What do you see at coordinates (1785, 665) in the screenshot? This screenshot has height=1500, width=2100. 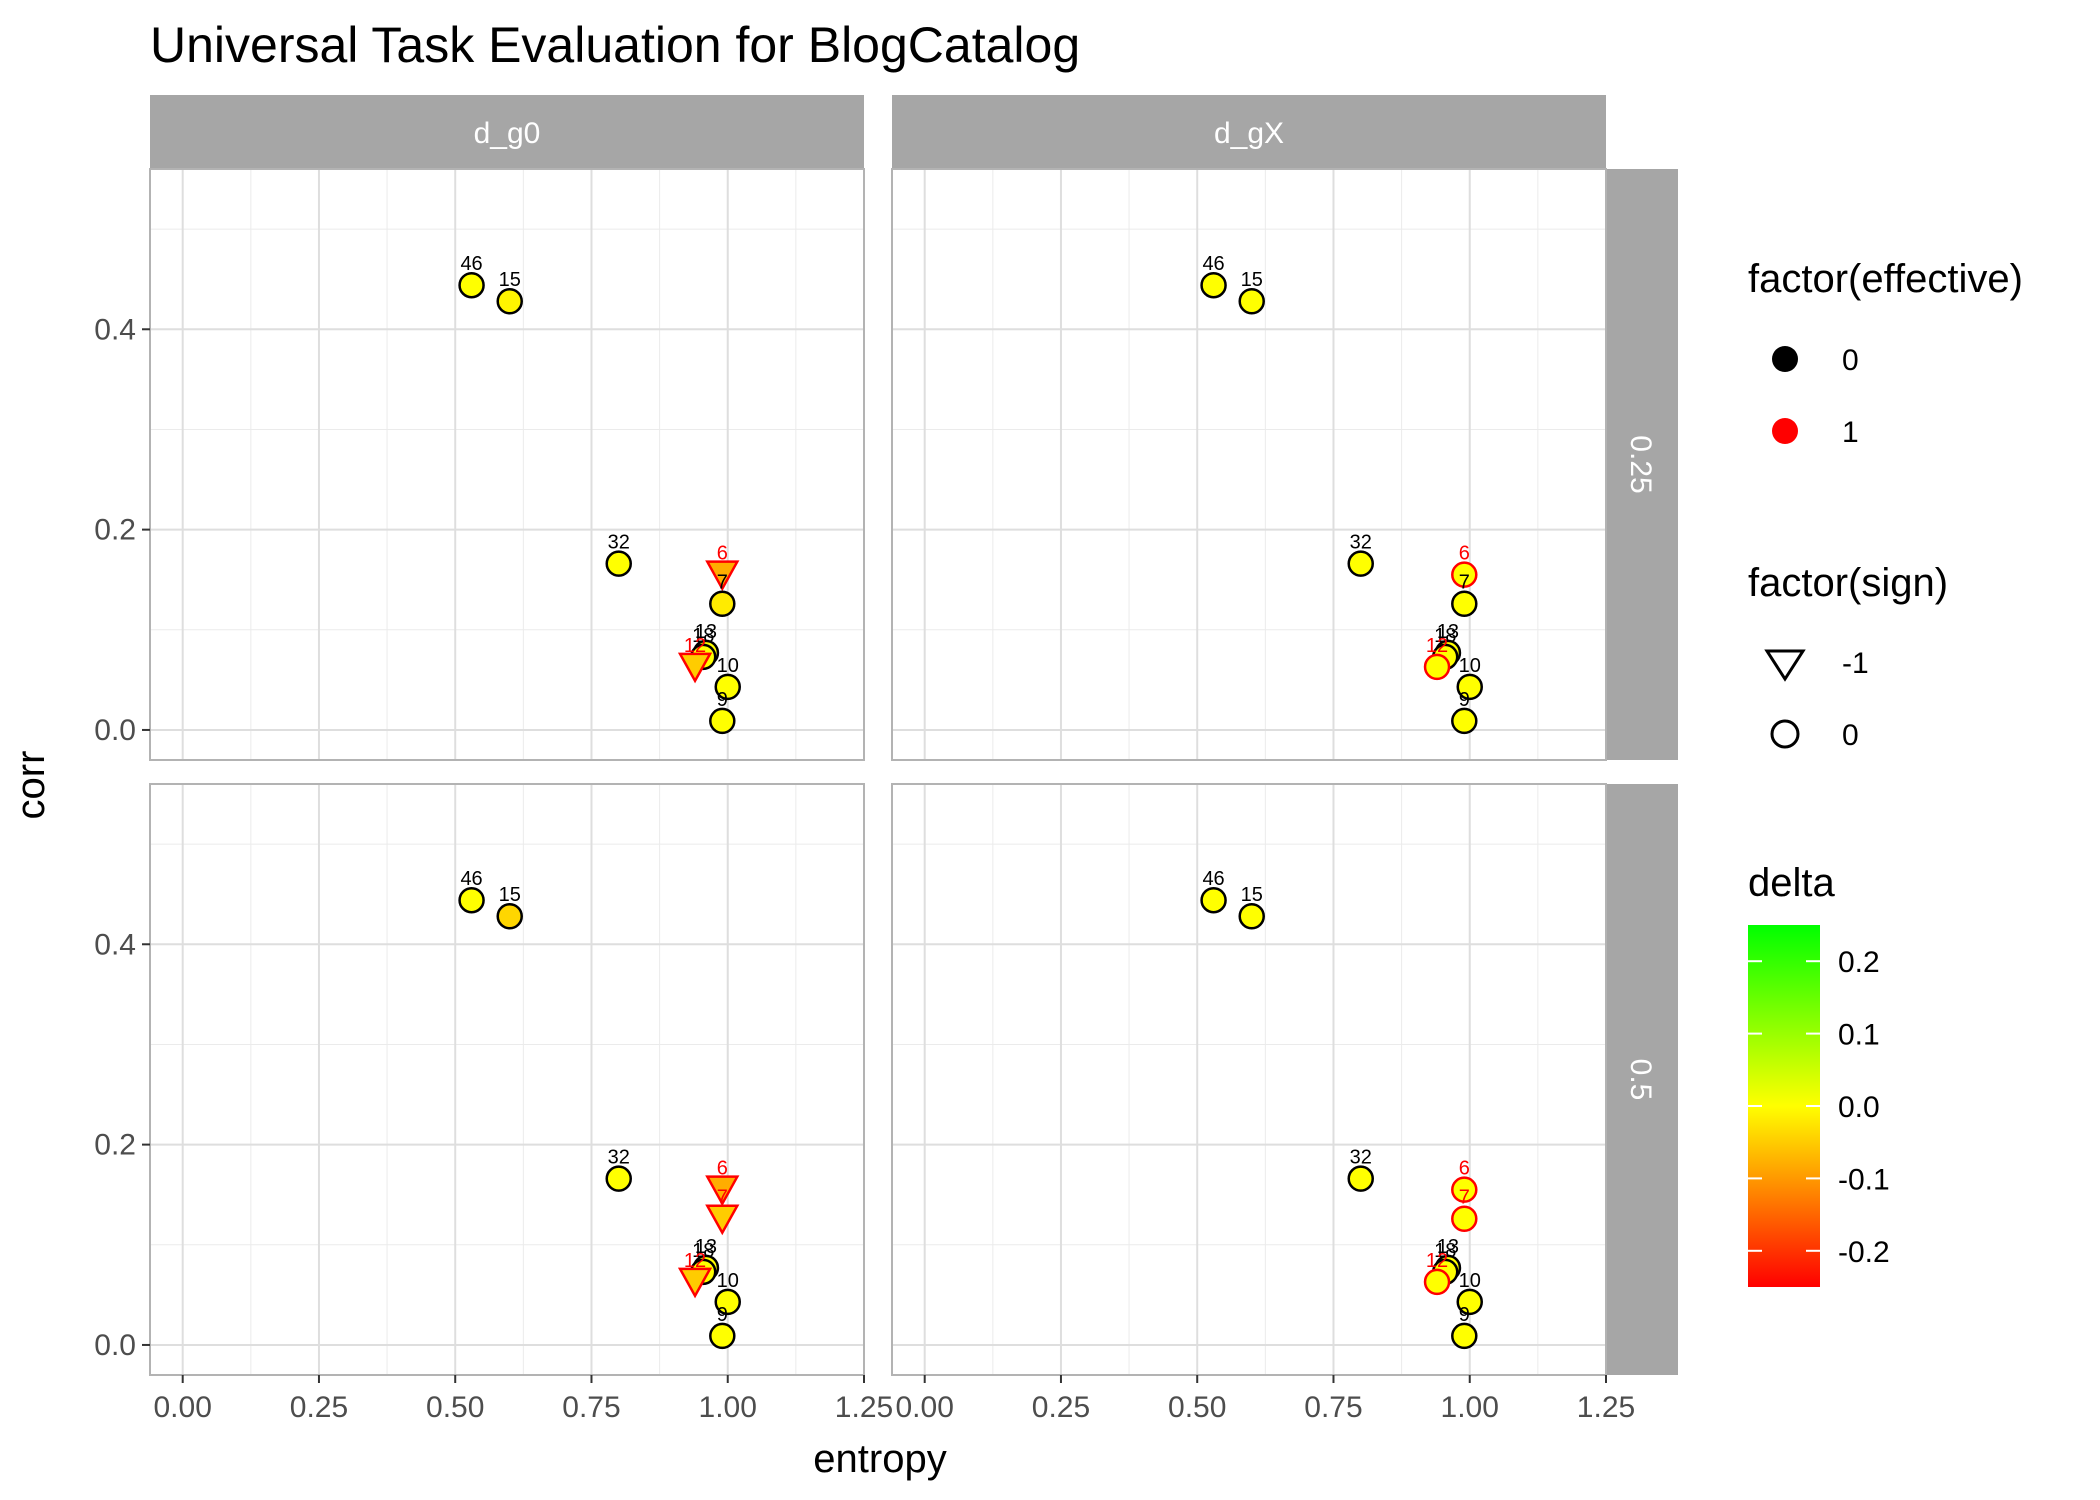 I see `legend-sign-key-triangle` at bounding box center [1785, 665].